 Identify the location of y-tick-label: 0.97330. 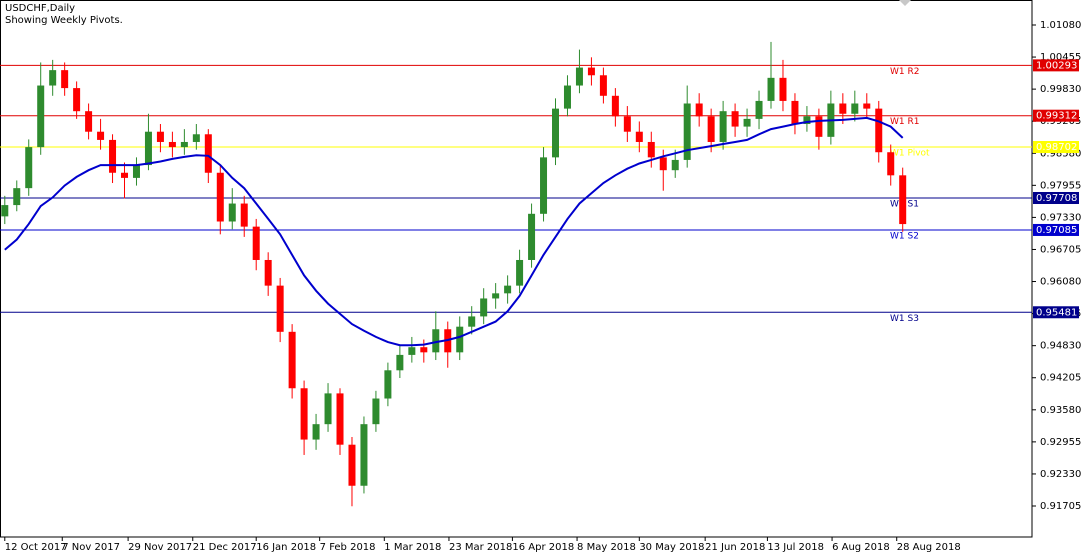
(1060, 217).